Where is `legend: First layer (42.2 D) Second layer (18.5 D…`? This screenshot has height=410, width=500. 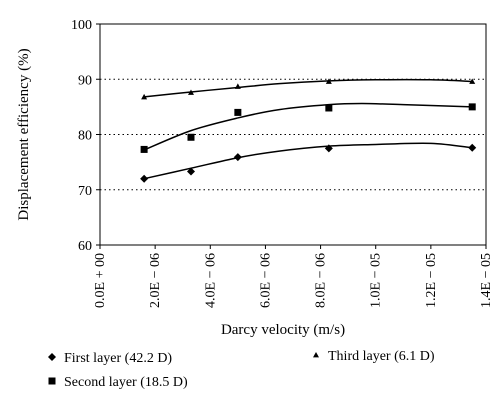 legend: First layer (42.2 D) Second layer (18.5 D… is located at coordinates (241, 369).